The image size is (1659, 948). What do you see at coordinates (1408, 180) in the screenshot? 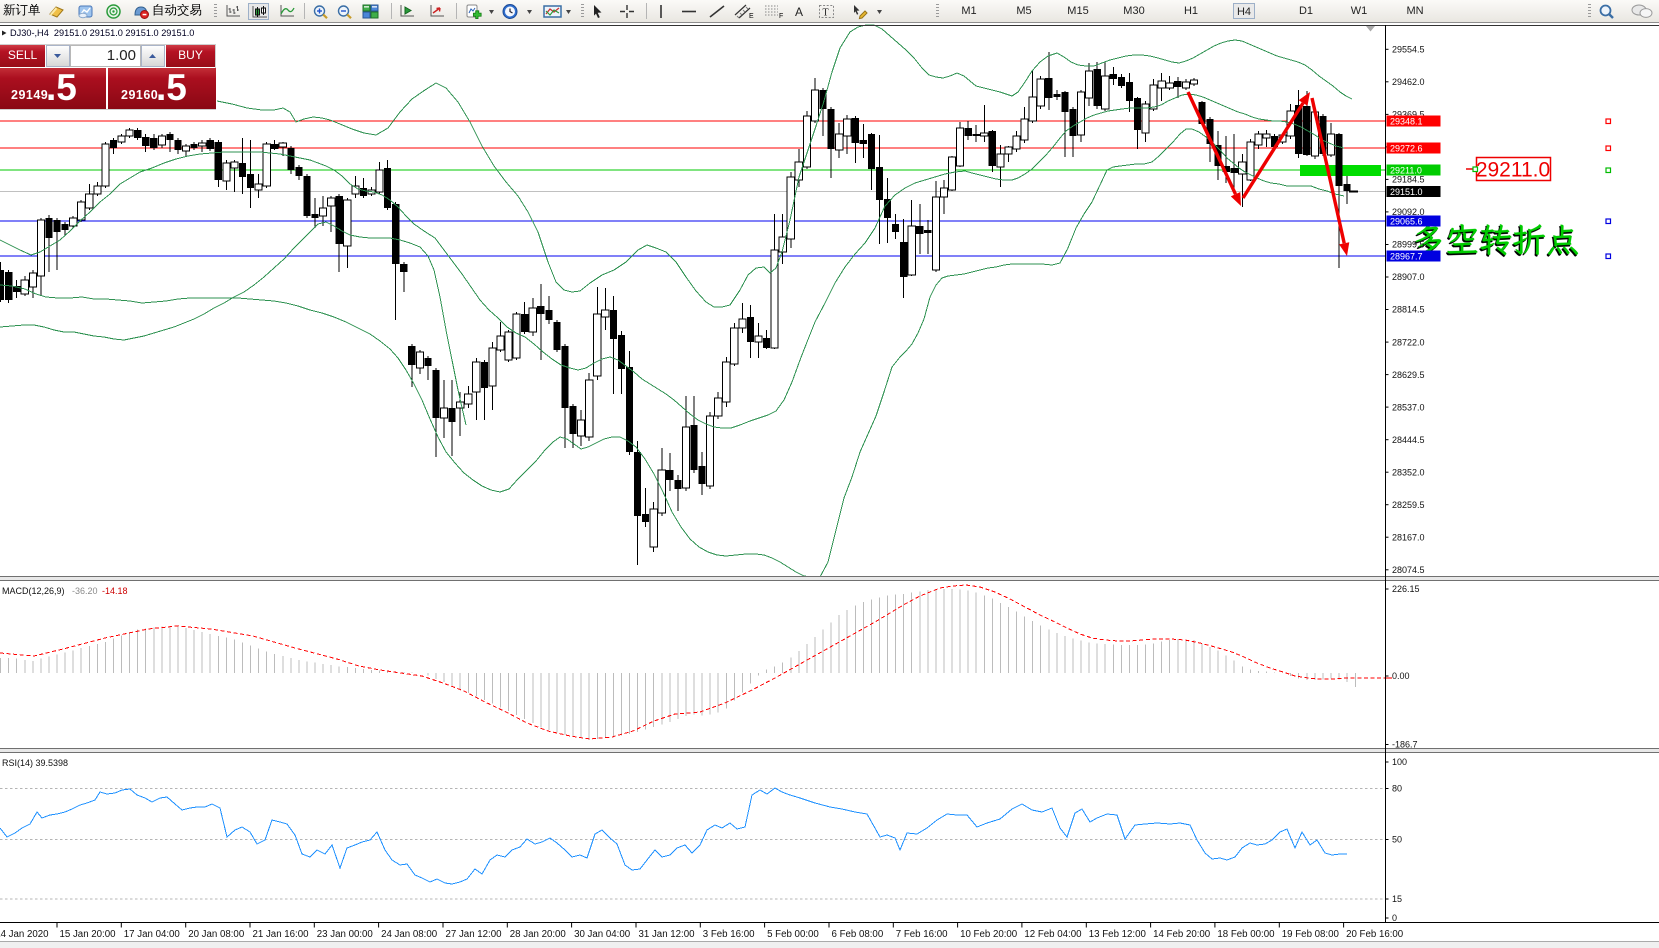
I see `svg-text: 29184.5` at bounding box center [1408, 180].